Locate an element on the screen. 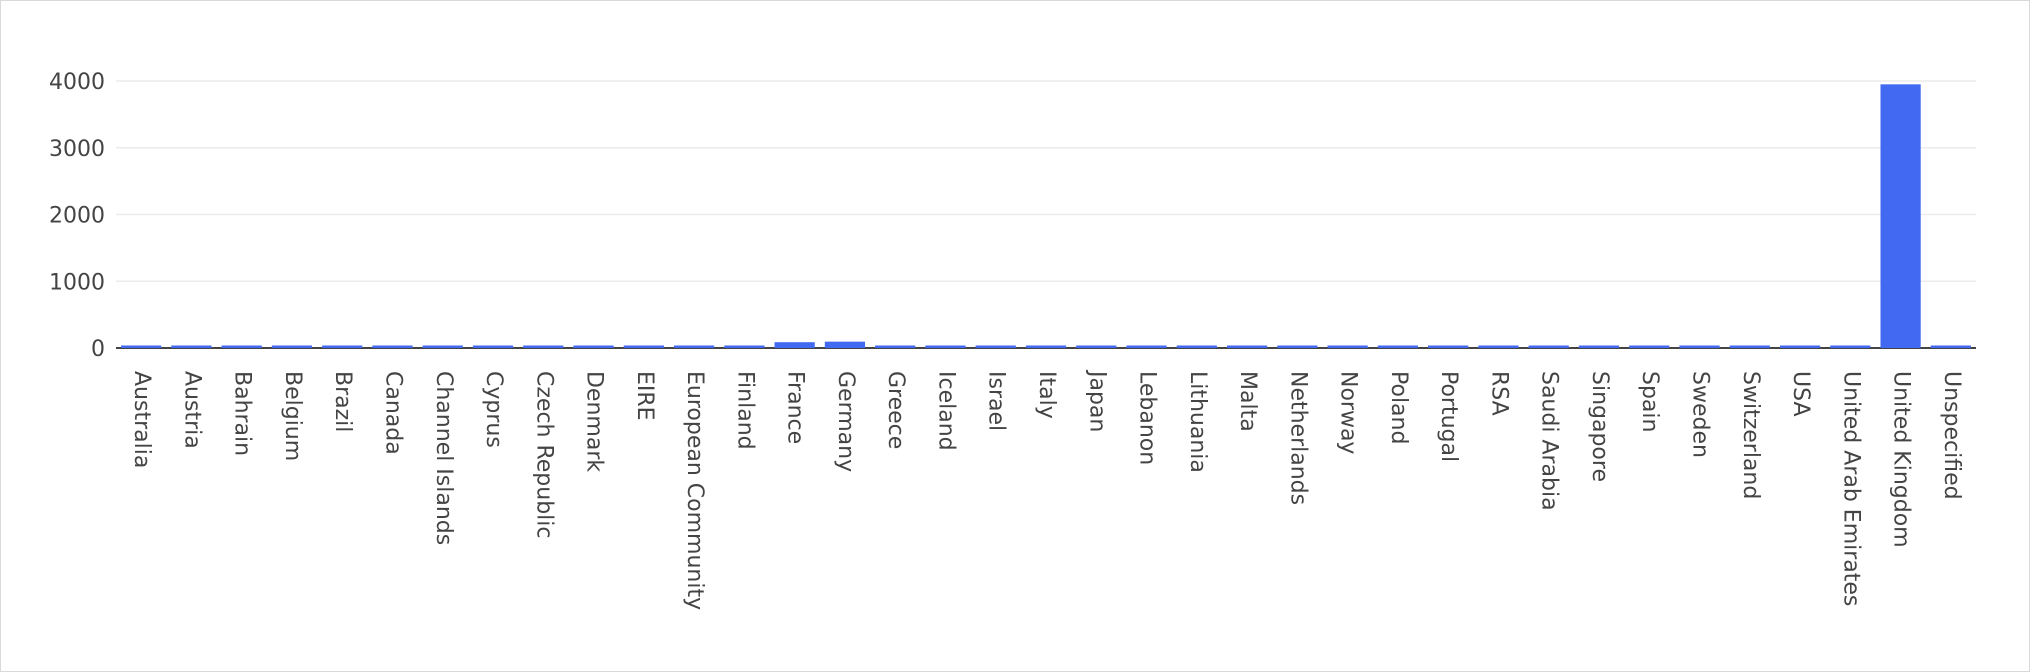 This screenshot has width=2030, height=672. x-tick-label: Channel Islands is located at coordinates (443, 458).